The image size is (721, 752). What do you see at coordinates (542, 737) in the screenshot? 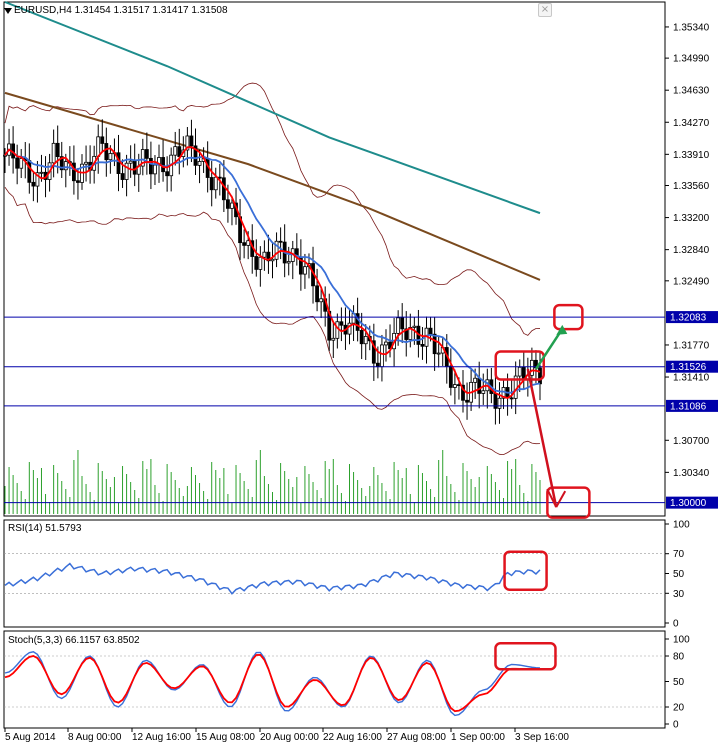
I see `x-tick-label: 3 Sep 16:00` at bounding box center [542, 737].